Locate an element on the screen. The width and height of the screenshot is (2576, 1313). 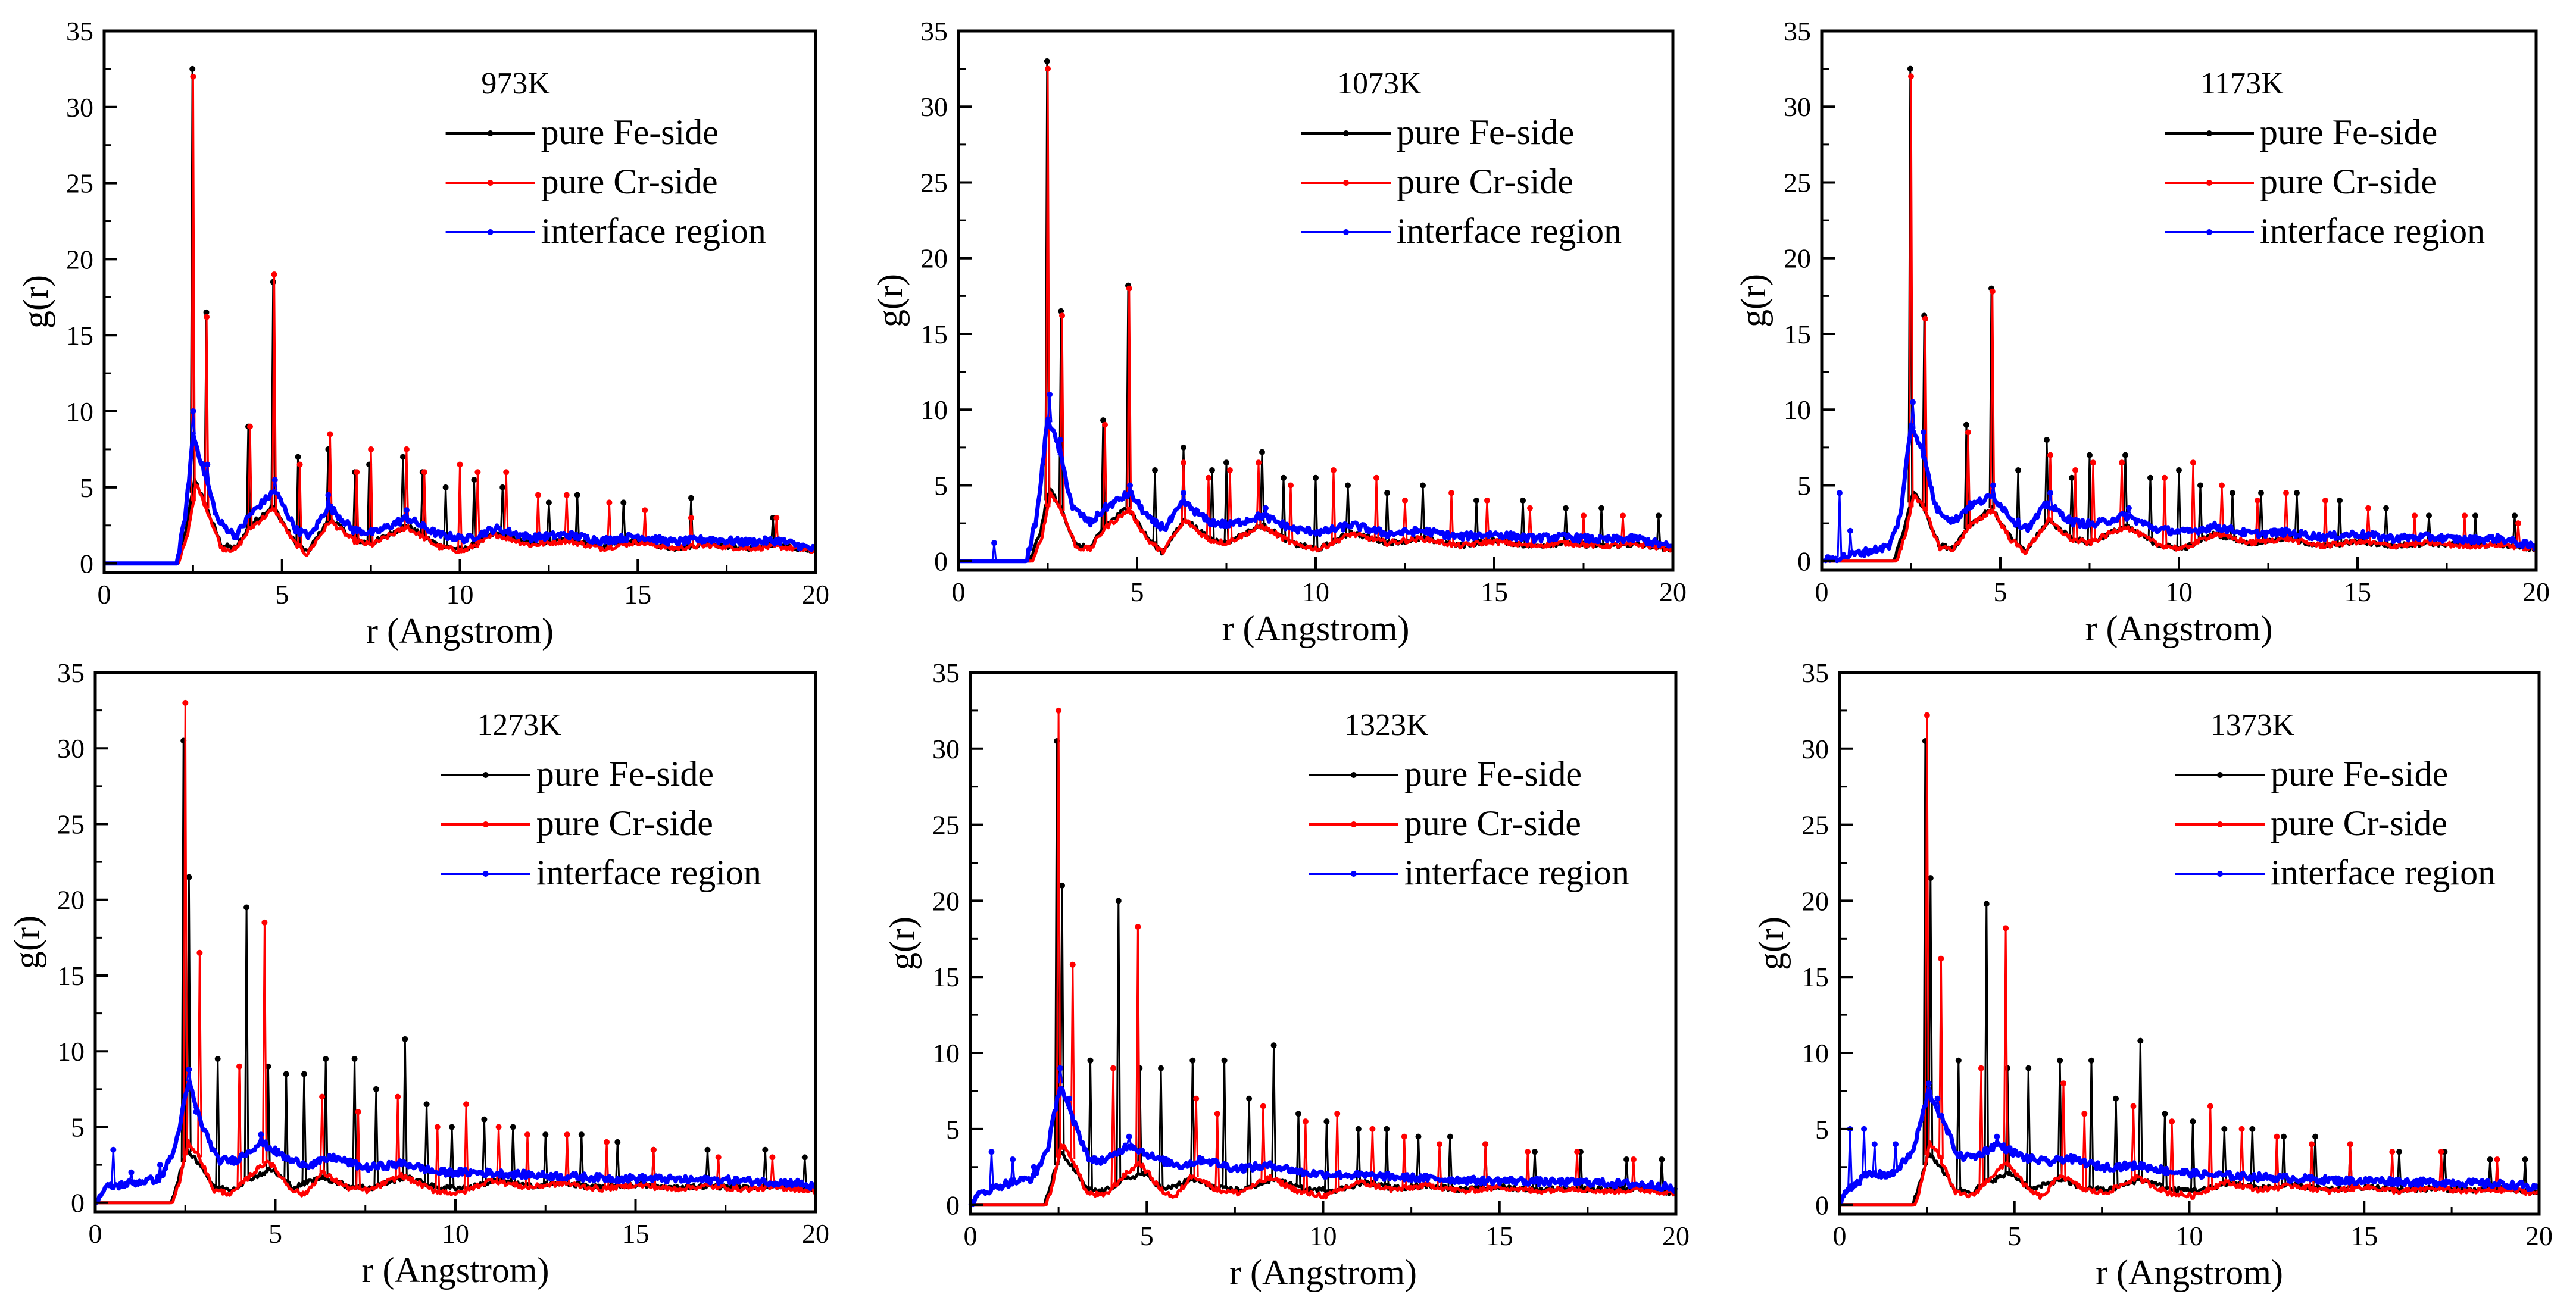
temperature-label: 1373K is located at coordinates (2252, 725).